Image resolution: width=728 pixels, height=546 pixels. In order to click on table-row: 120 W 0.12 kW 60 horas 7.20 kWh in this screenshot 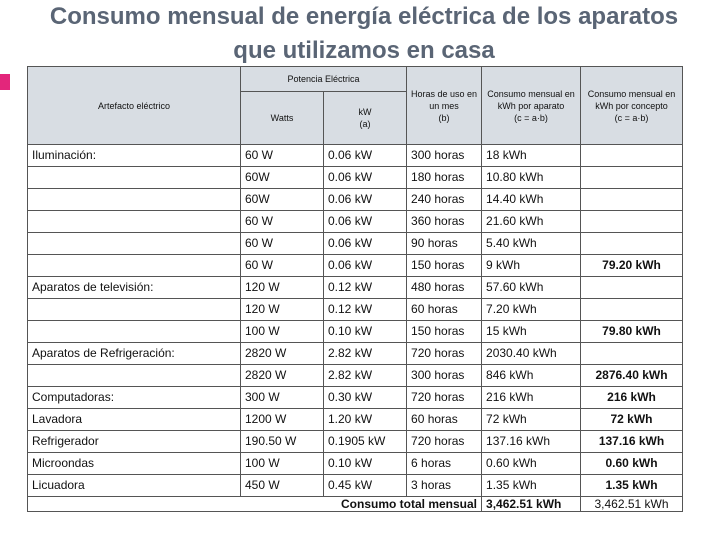, I will do `click(355, 309)`.